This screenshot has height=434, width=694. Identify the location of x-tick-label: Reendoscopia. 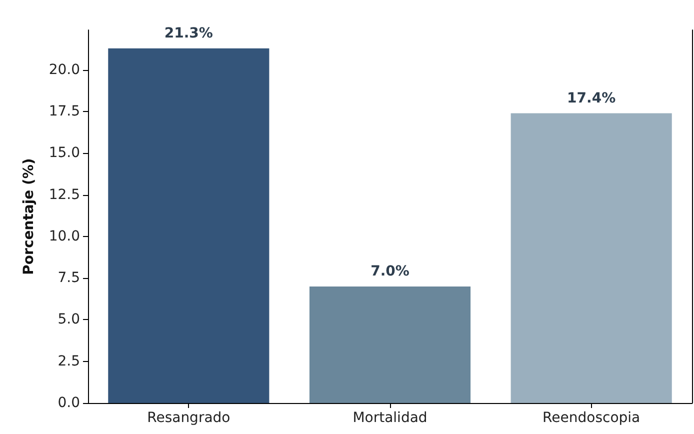
(591, 418).